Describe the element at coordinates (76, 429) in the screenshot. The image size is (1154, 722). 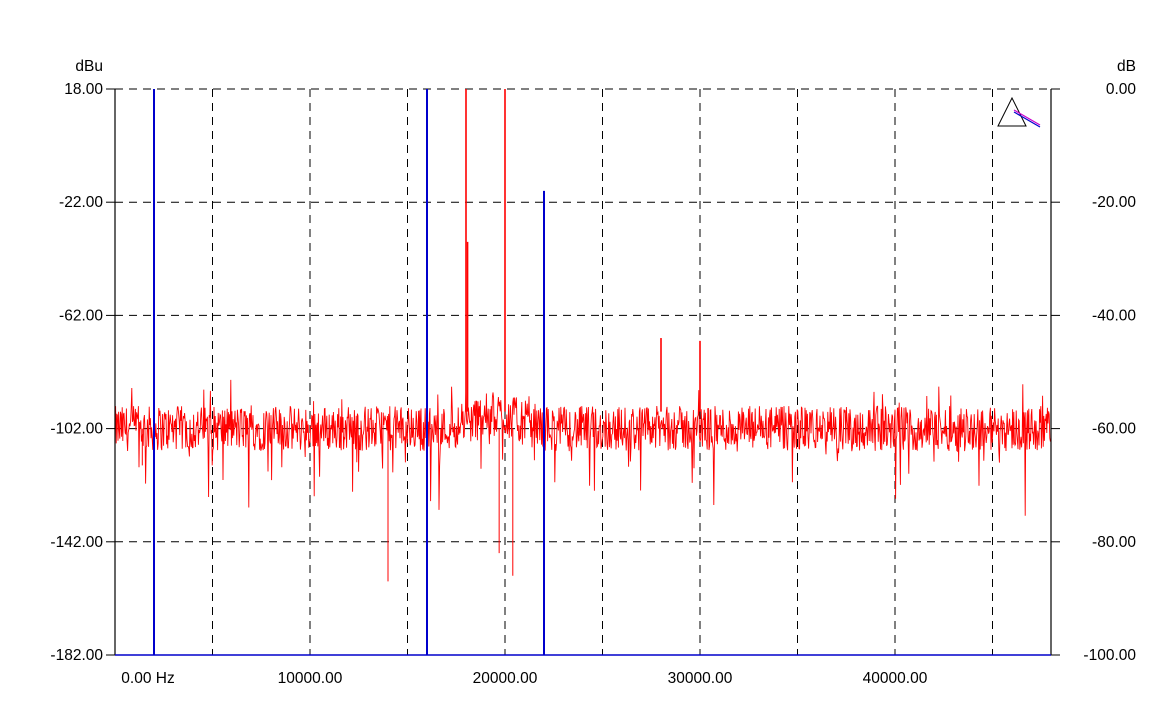
I see `left-tick-label: -102.00` at that location.